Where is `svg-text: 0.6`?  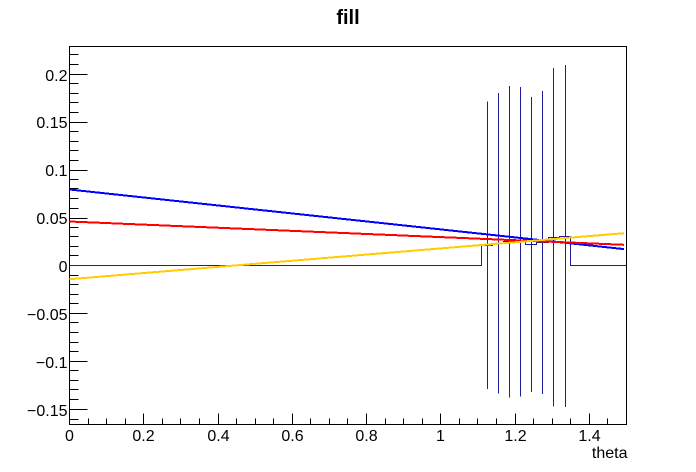 svg-text: 0.6 is located at coordinates (292, 436).